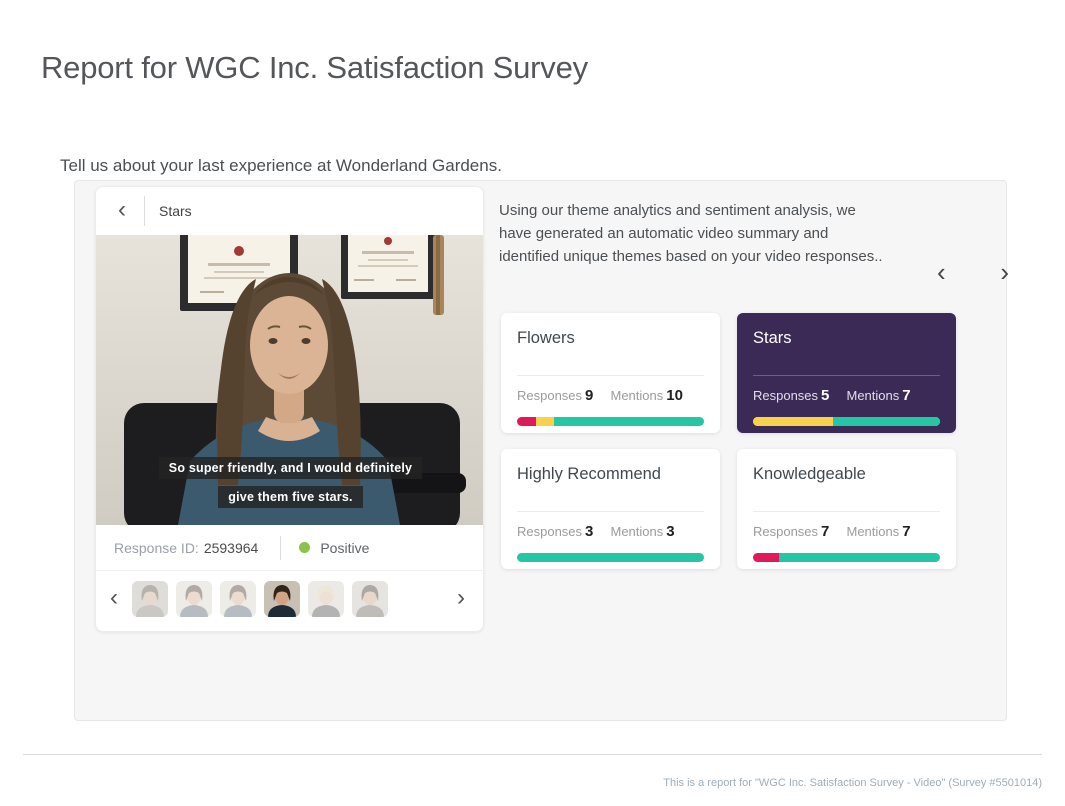  Describe the element at coordinates (289, 211) in the screenshot. I see `video-card-header: ‹ Stars` at that location.